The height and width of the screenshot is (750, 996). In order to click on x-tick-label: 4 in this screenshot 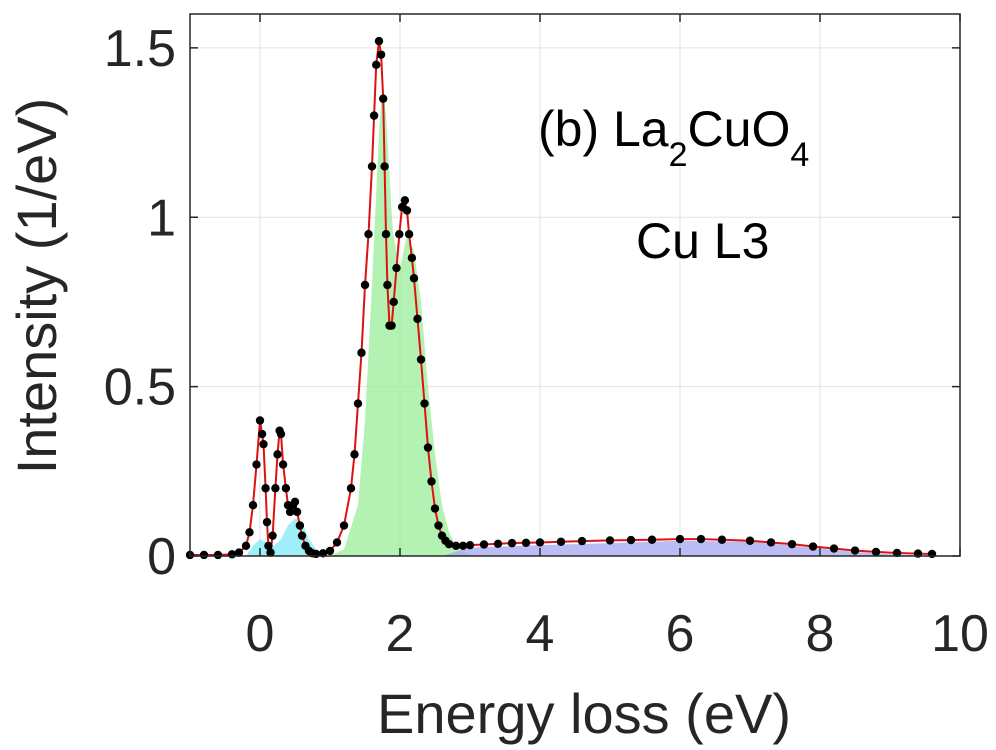, I will do `click(540, 634)`.